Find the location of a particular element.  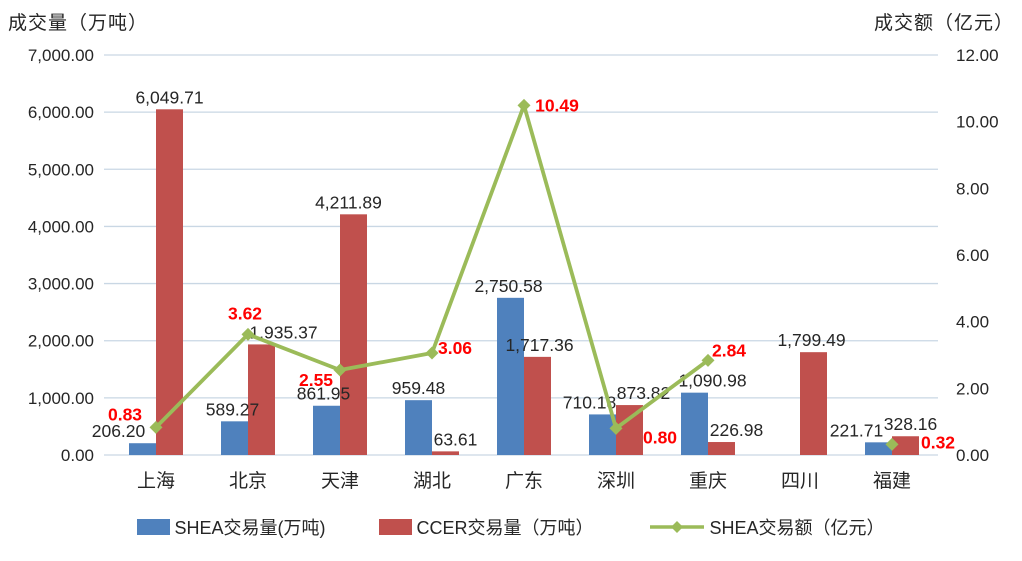

legend: SHEA交易量(万吨) CCER交易量（万吨） SHEA交易额（亿元） is located at coordinates (511, 527).